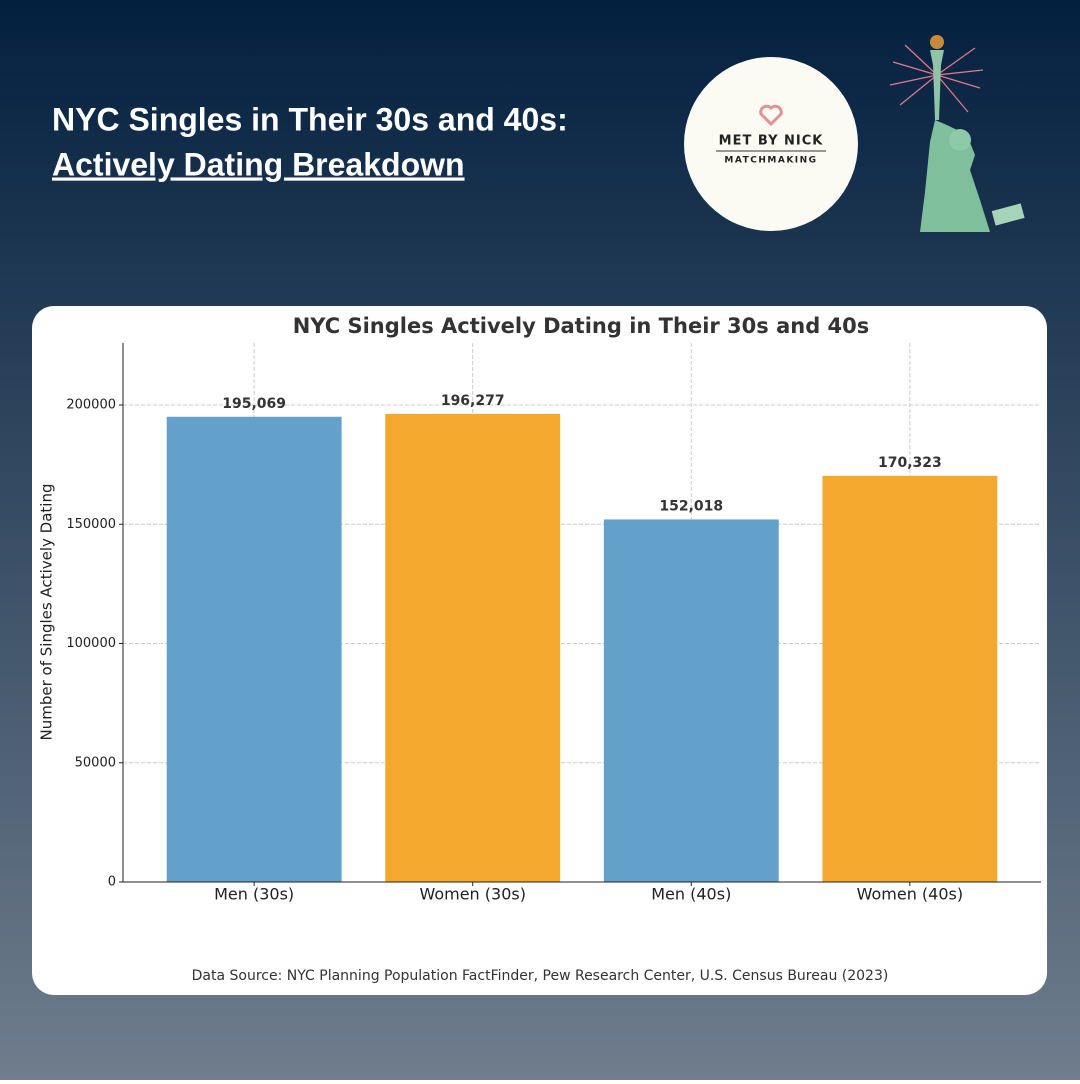 The height and width of the screenshot is (1084, 1080). Describe the element at coordinates (473, 401) in the screenshot. I see `value-label: 196,277` at that location.